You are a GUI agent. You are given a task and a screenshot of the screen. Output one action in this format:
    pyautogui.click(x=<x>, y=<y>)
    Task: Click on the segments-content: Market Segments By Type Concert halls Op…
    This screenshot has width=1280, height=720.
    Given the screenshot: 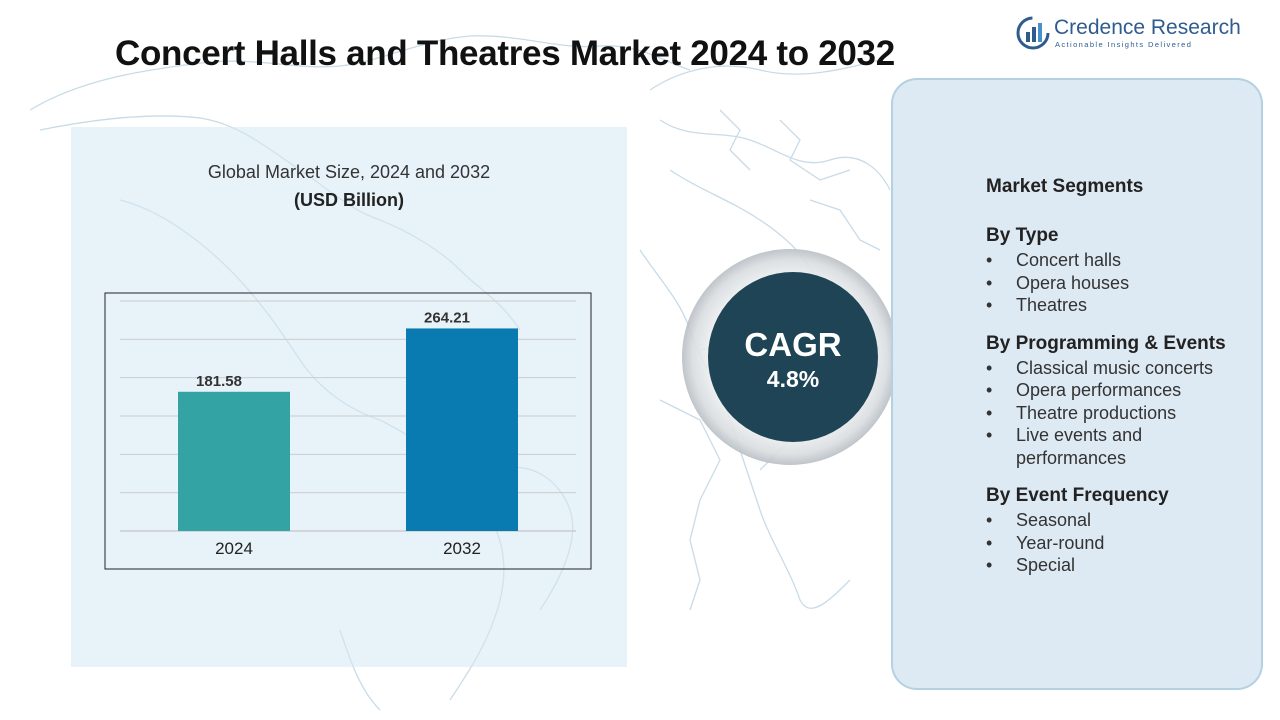 What is the action you would take?
    pyautogui.click(x=1131, y=383)
    